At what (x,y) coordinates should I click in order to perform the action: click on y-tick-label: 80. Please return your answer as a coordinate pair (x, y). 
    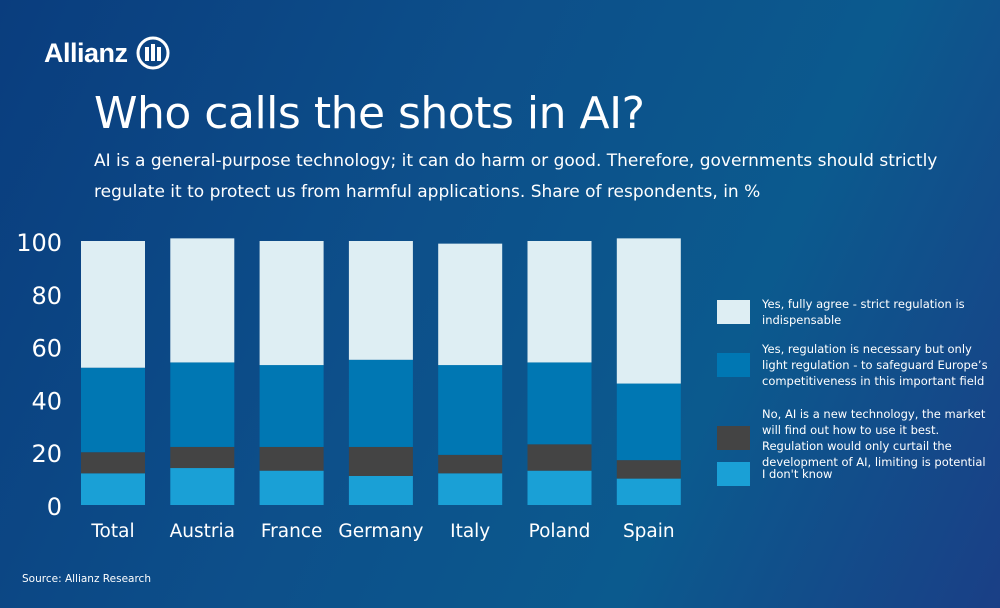
    Looking at the image, I should click on (46, 296).